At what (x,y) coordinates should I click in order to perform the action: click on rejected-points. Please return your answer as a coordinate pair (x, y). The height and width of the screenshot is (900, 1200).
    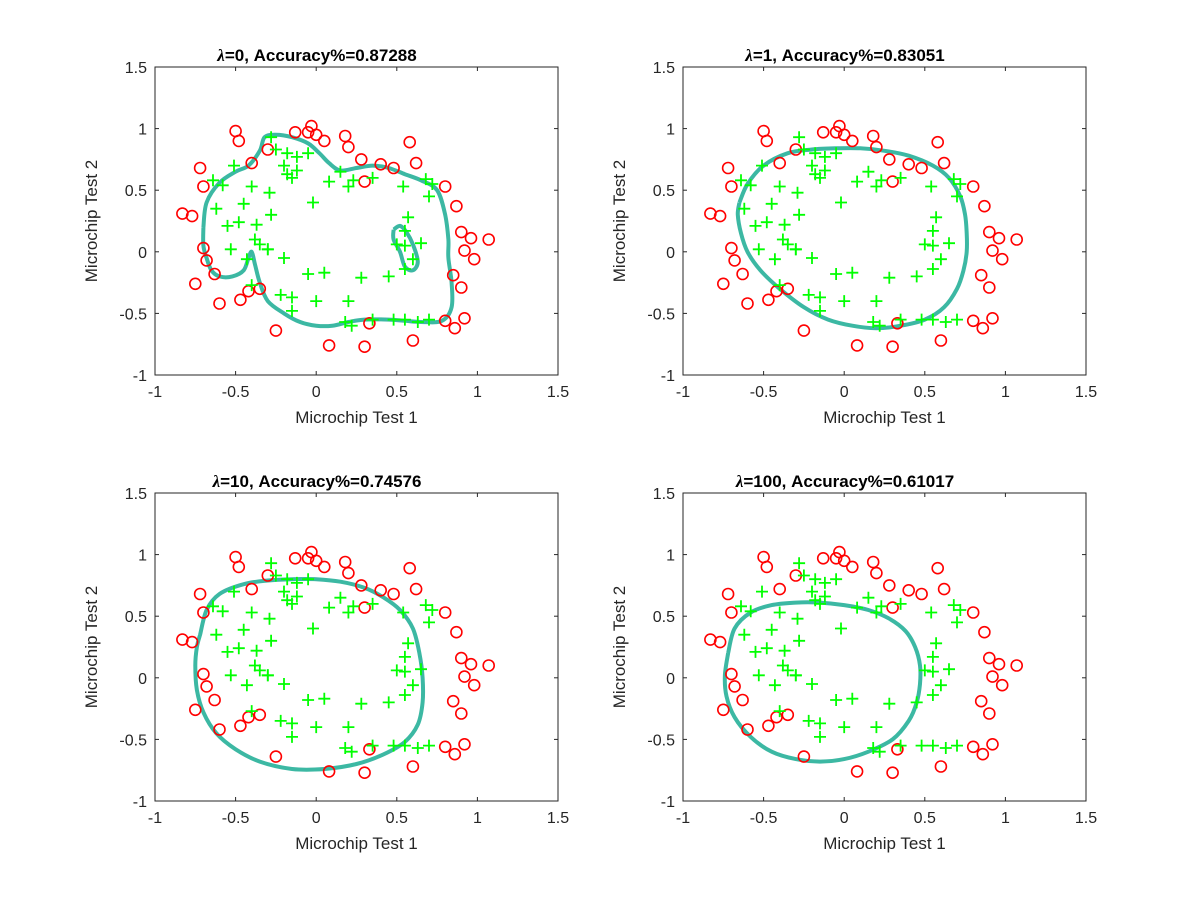
    Looking at the image, I should click on (336, 236).